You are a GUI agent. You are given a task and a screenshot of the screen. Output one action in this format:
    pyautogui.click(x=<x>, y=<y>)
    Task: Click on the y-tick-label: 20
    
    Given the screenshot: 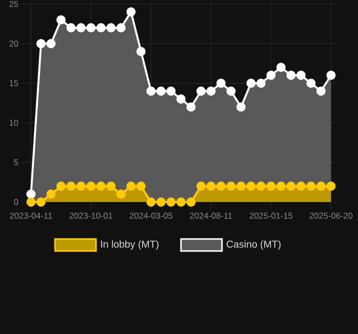 What is the action you would take?
    pyautogui.click(x=13, y=43)
    